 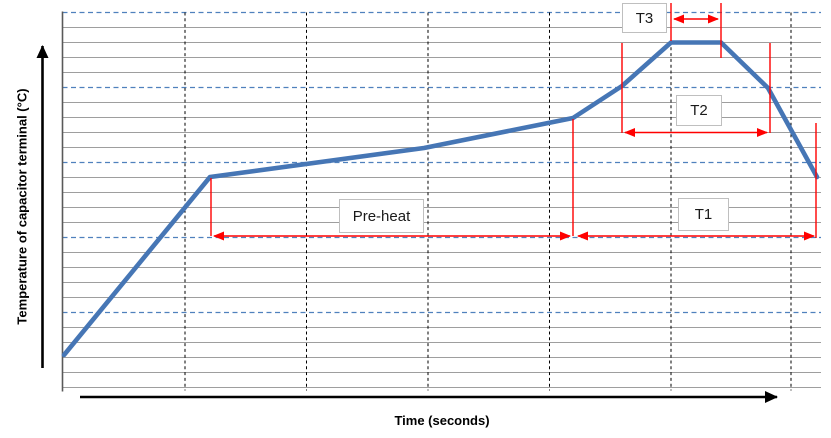 I want to click on t1-label-box: T1, so click(x=703, y=214).